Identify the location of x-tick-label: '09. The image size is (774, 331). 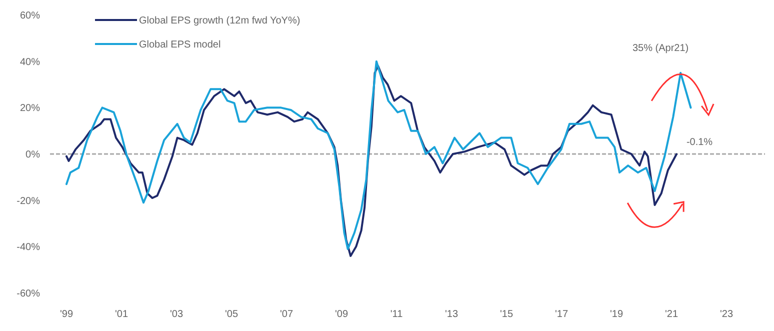
(341, 314).